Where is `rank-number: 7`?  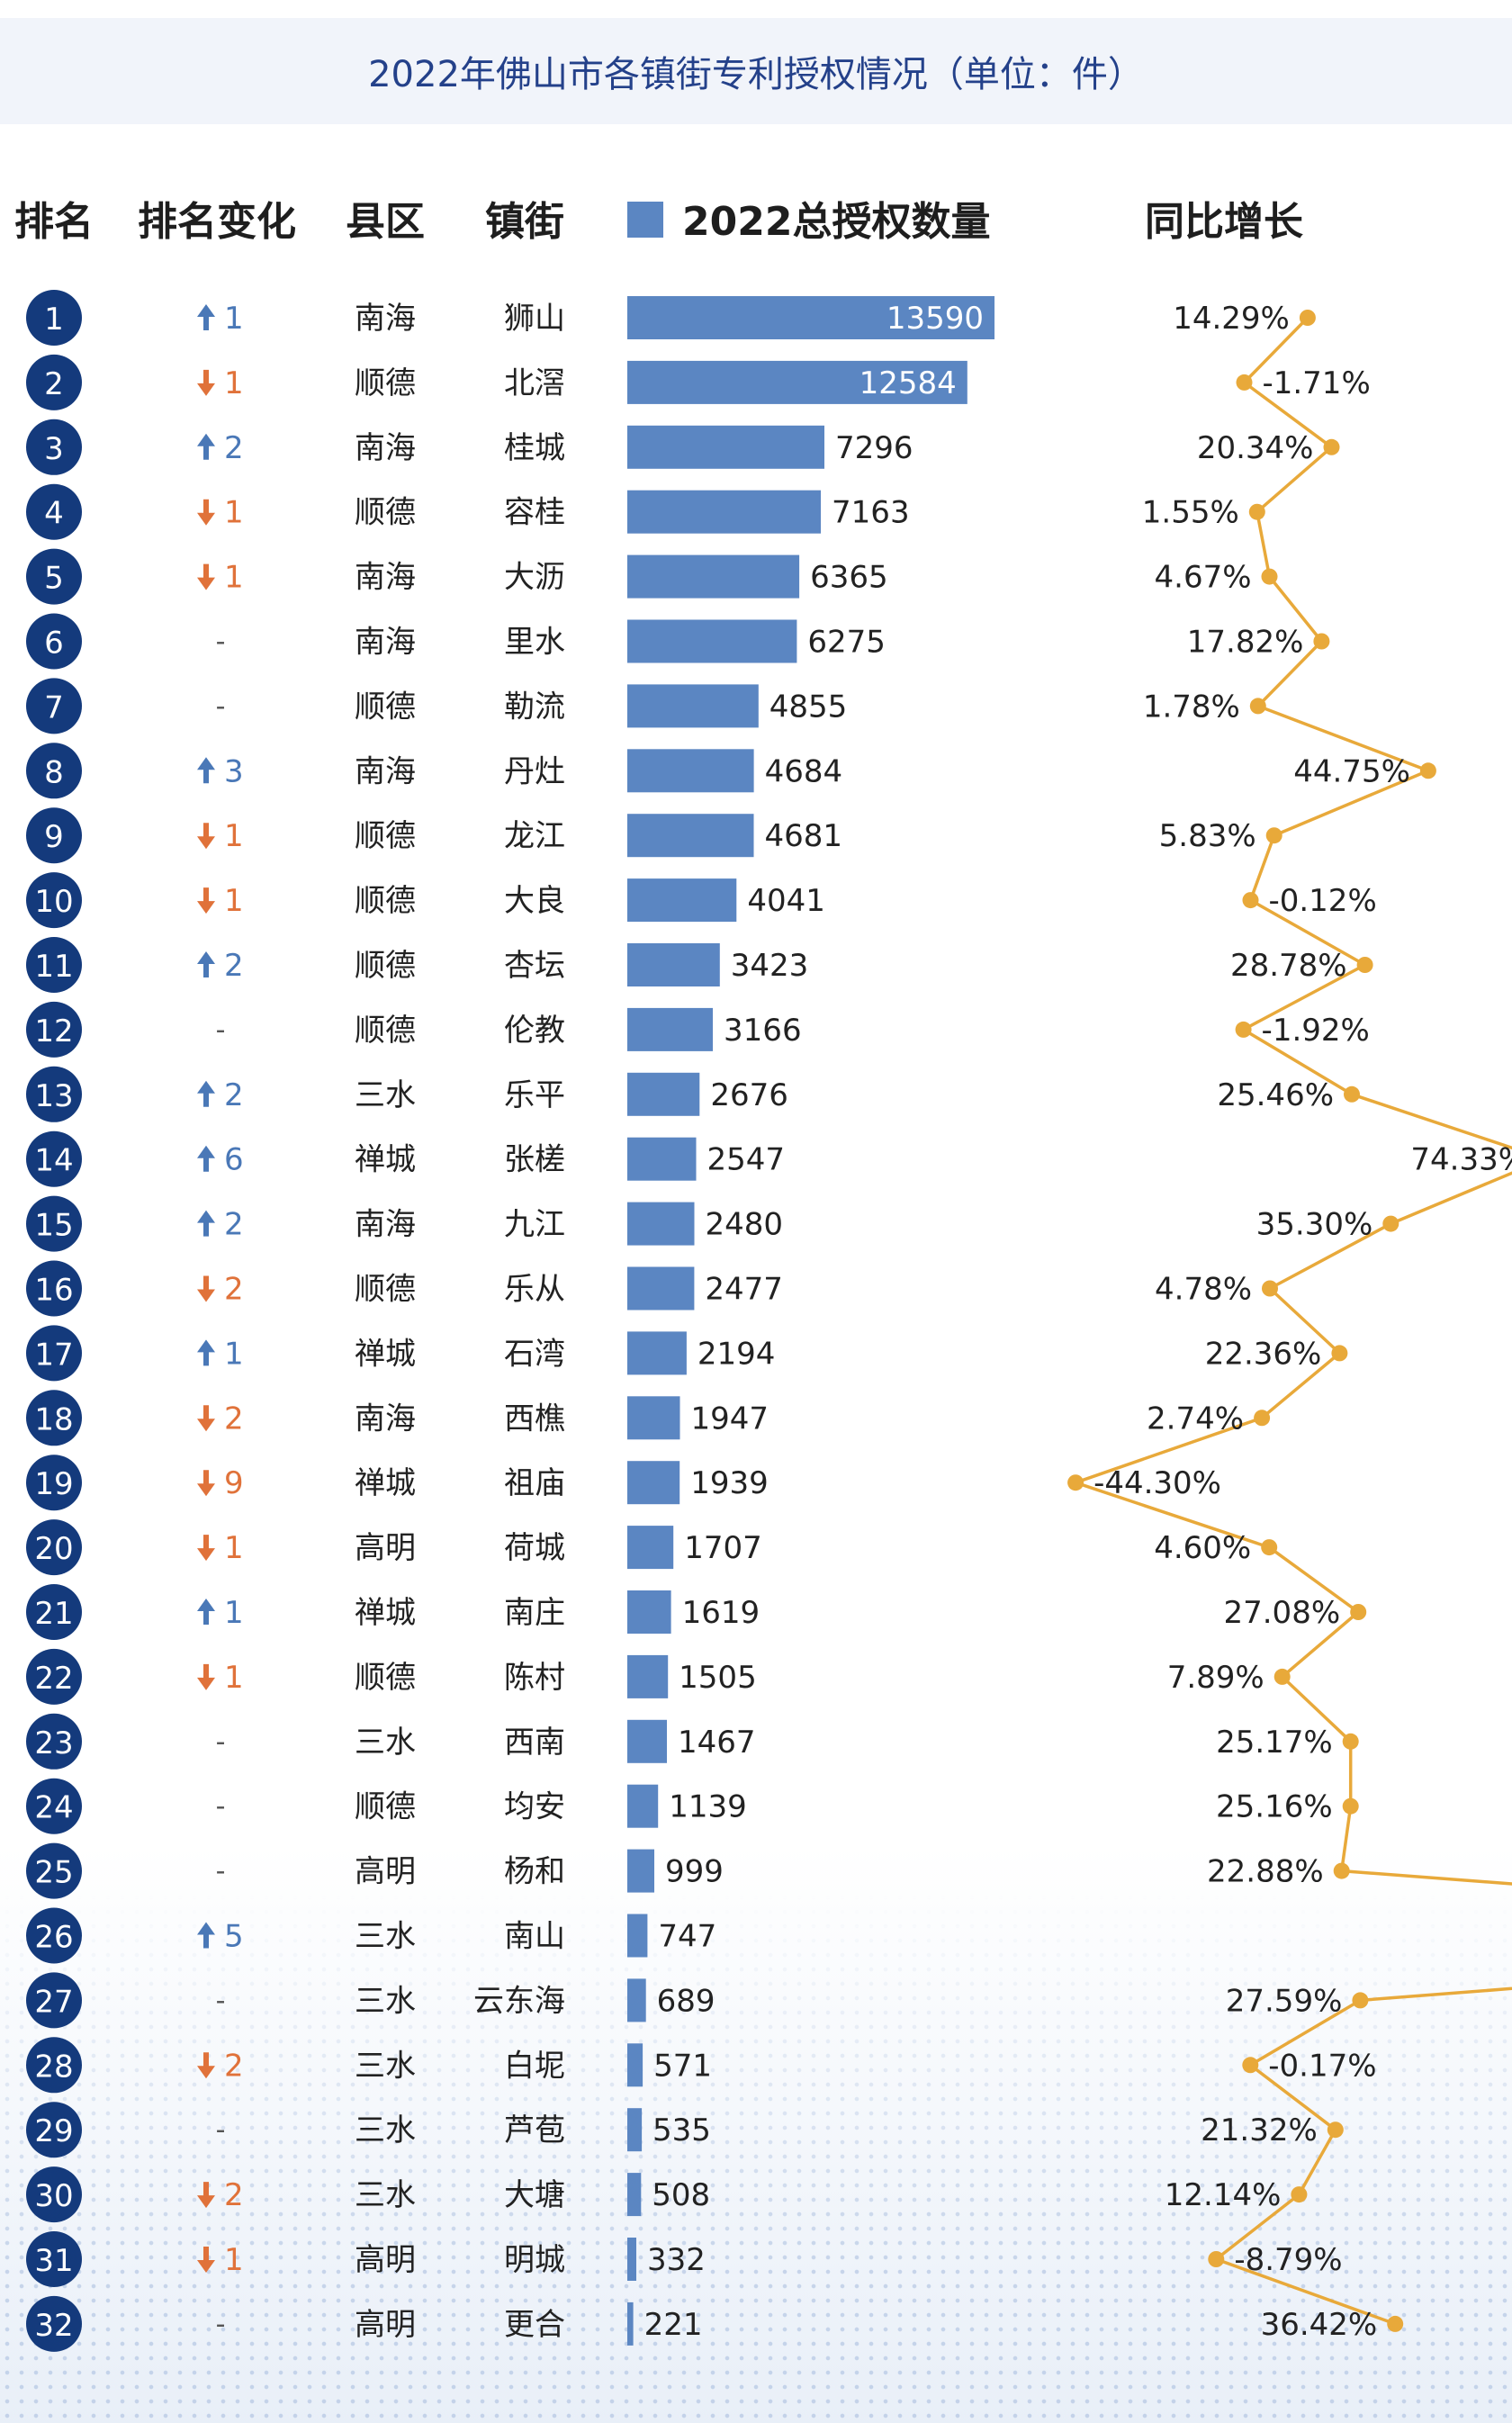
rank-number: 7 is located at coordinates (54, 707).